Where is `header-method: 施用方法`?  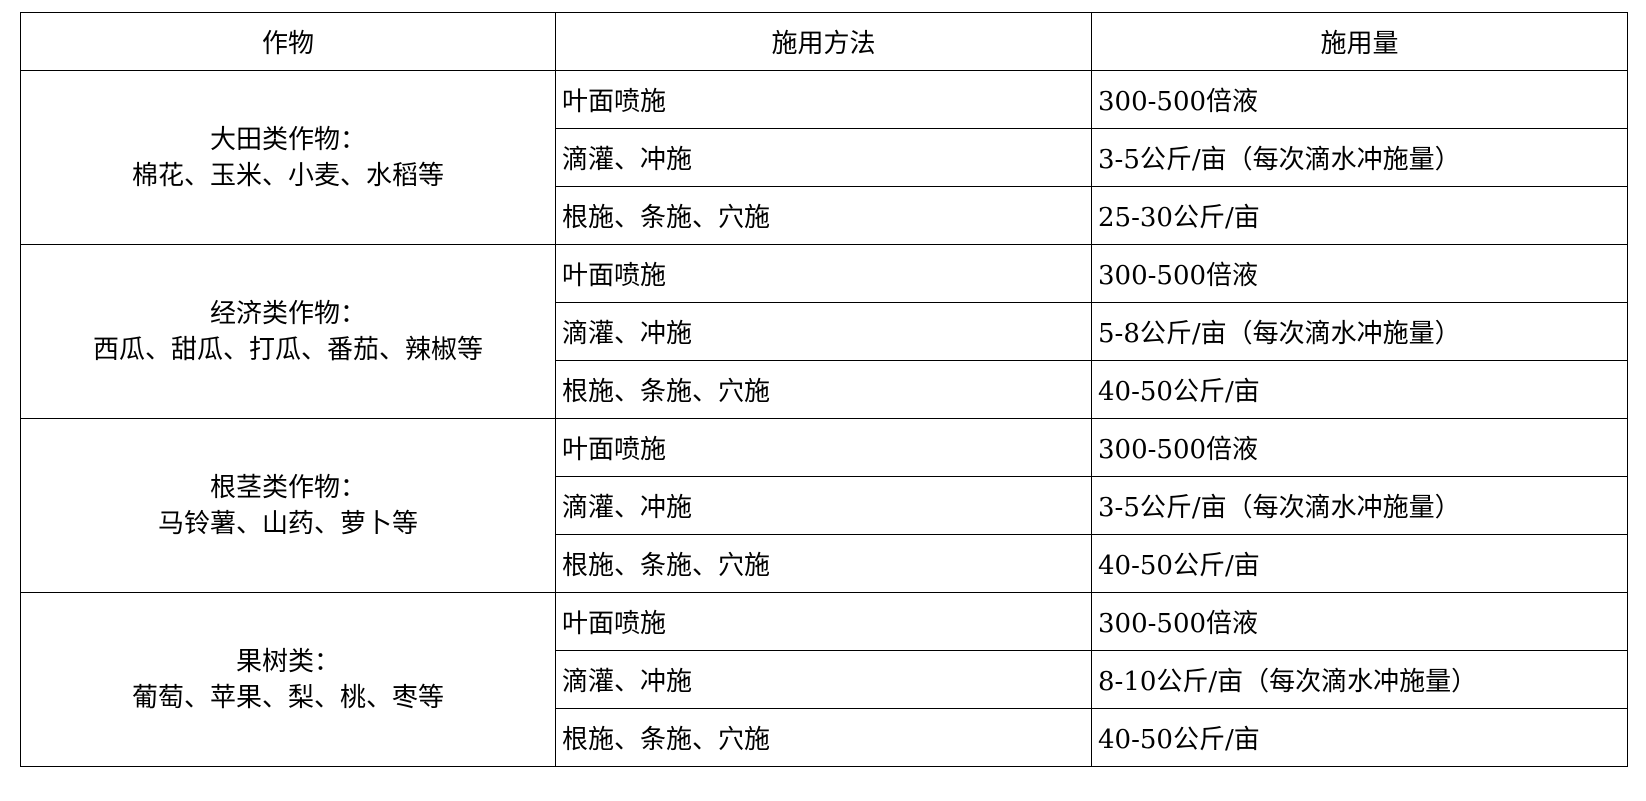
header-method: 施用方法 is located at coordinates (823, 41).